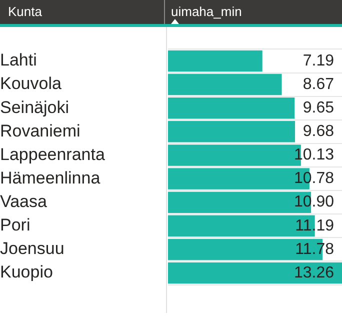  Describe the element at coordinates (24, 202) in the screenshot. I see `y-tick-label: Vaasa` at that location.